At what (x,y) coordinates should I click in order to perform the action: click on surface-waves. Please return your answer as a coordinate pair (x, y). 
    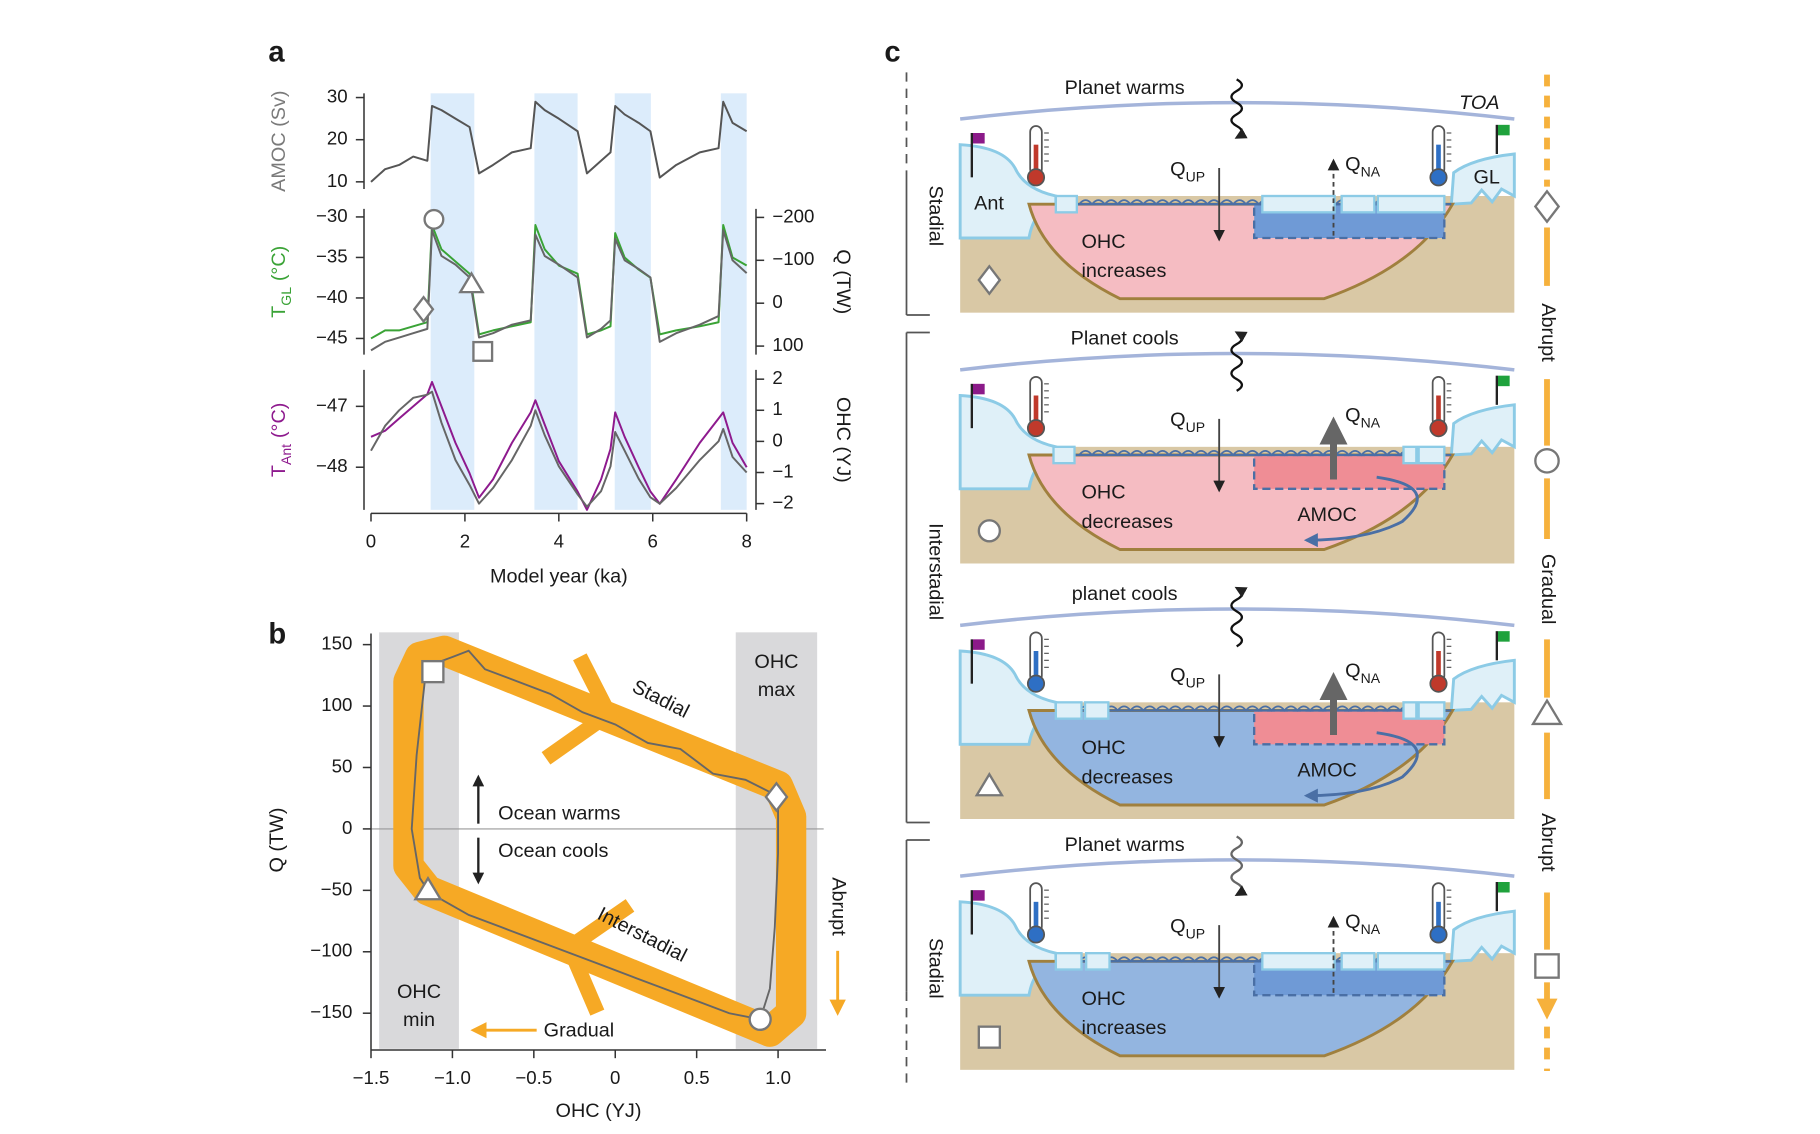
    Looking at the image, I should click on (1259, 708).